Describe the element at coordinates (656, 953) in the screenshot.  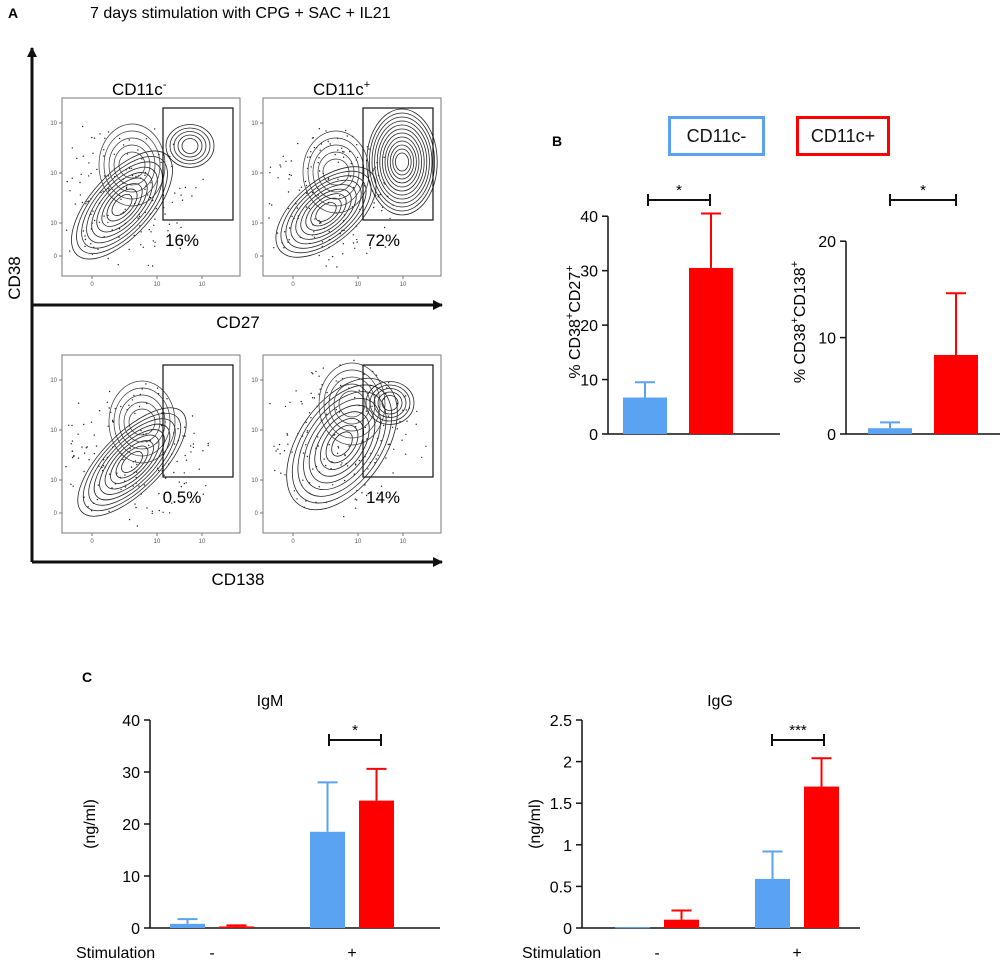
I see `category-label: -` at that location.